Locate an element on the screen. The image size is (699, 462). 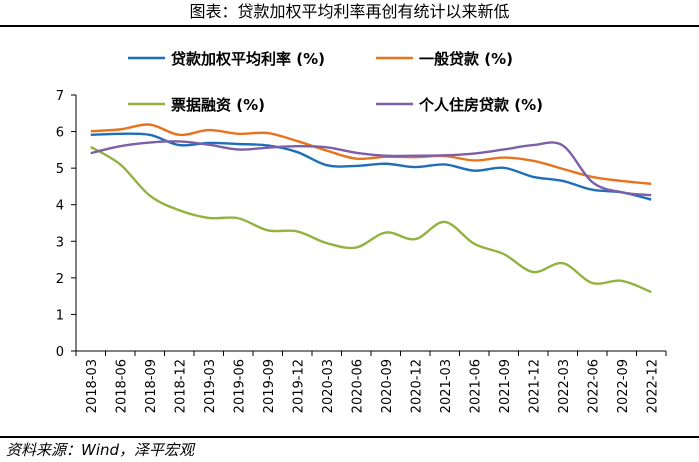
x-tick-label: 2020-06 is located at coordinates (357, 386).